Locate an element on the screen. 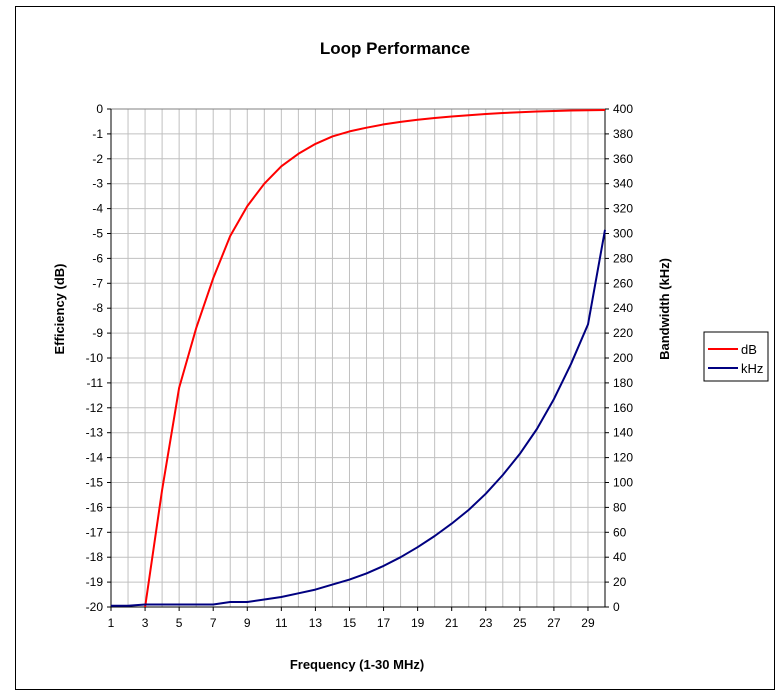  y-right-tick-label: 360 is located at coordinates (623, 159).